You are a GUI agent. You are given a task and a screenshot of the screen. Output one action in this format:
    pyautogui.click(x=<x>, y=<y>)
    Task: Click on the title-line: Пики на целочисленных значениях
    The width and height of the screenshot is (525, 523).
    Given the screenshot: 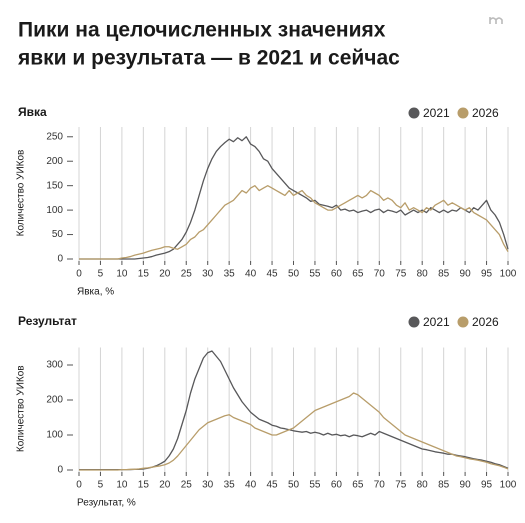 What is the action you would take?
    pyautogui.click(x=202, y=30)
    